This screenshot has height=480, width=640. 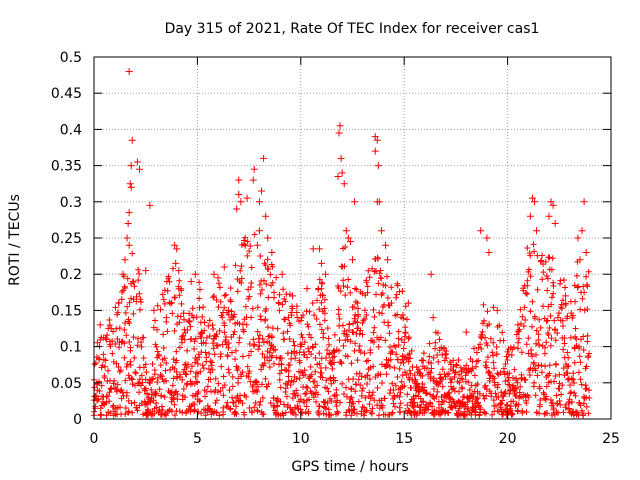 I want to click on y-tick-label: 0, so click(x=77, y=420).